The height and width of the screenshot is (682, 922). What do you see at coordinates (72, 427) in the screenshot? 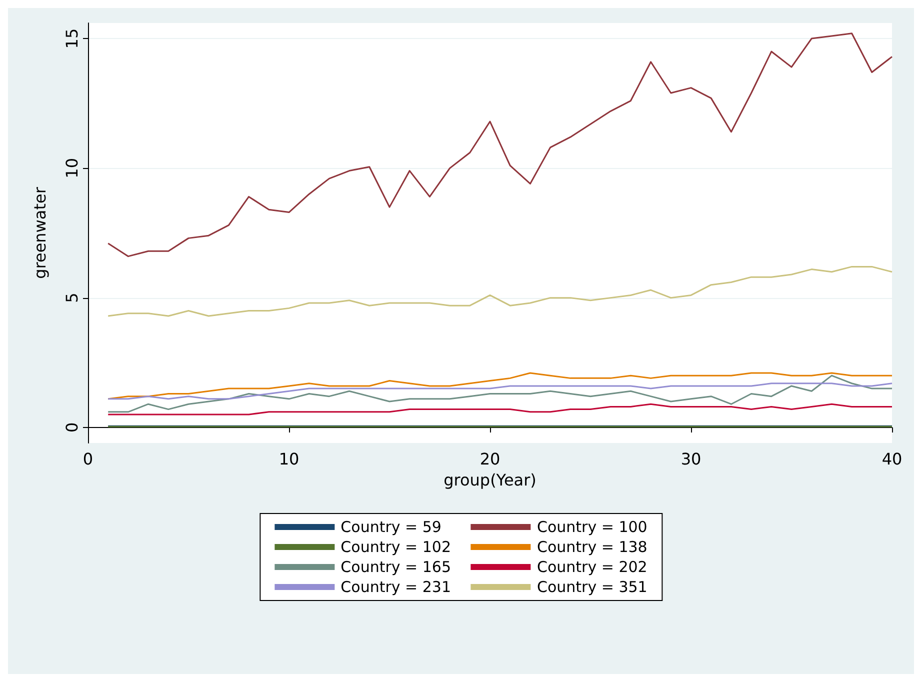
I see `y-tick-label: 0` at bounding box center [72, 427].